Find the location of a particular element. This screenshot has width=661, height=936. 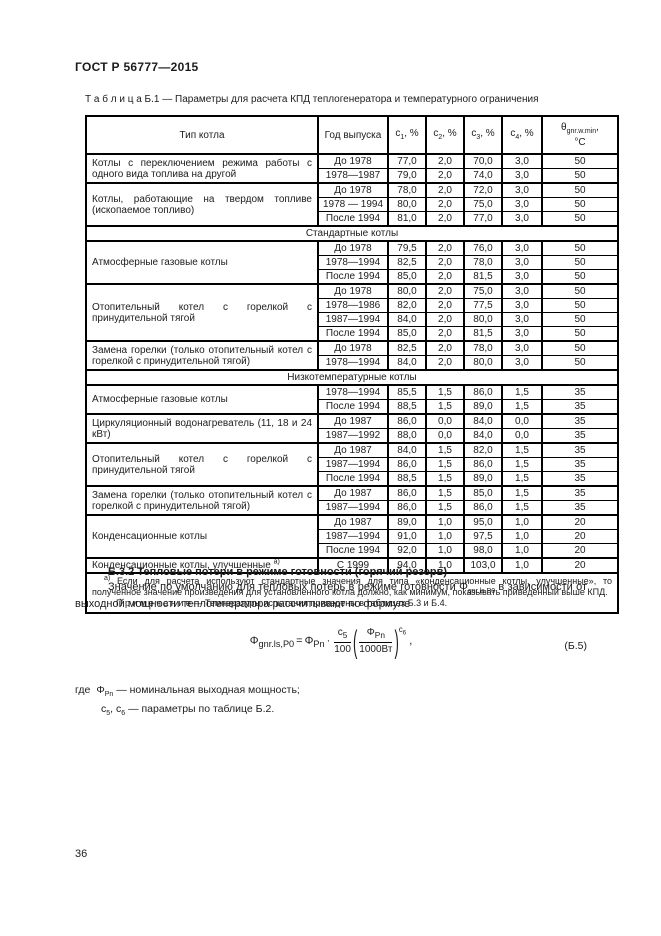

c1-cell: 79,0 is located at coordinates (407, 176).